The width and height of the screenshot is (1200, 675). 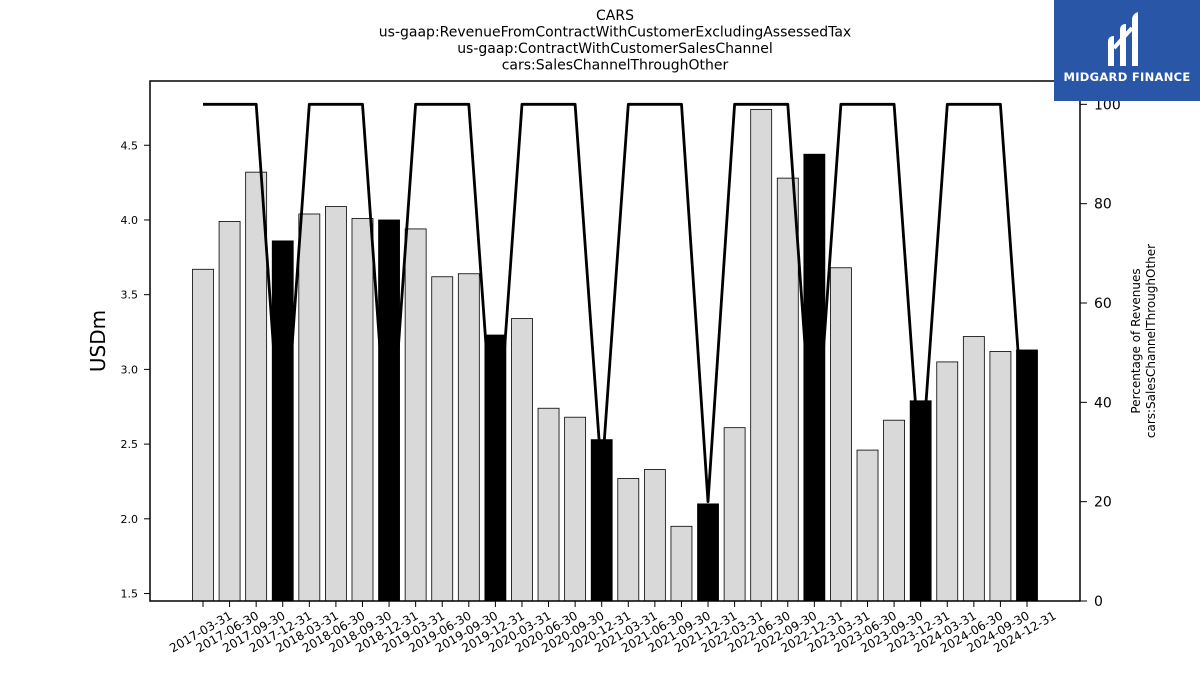 I want to click on chart-title-line: CARS, so click(x=615, y=16).